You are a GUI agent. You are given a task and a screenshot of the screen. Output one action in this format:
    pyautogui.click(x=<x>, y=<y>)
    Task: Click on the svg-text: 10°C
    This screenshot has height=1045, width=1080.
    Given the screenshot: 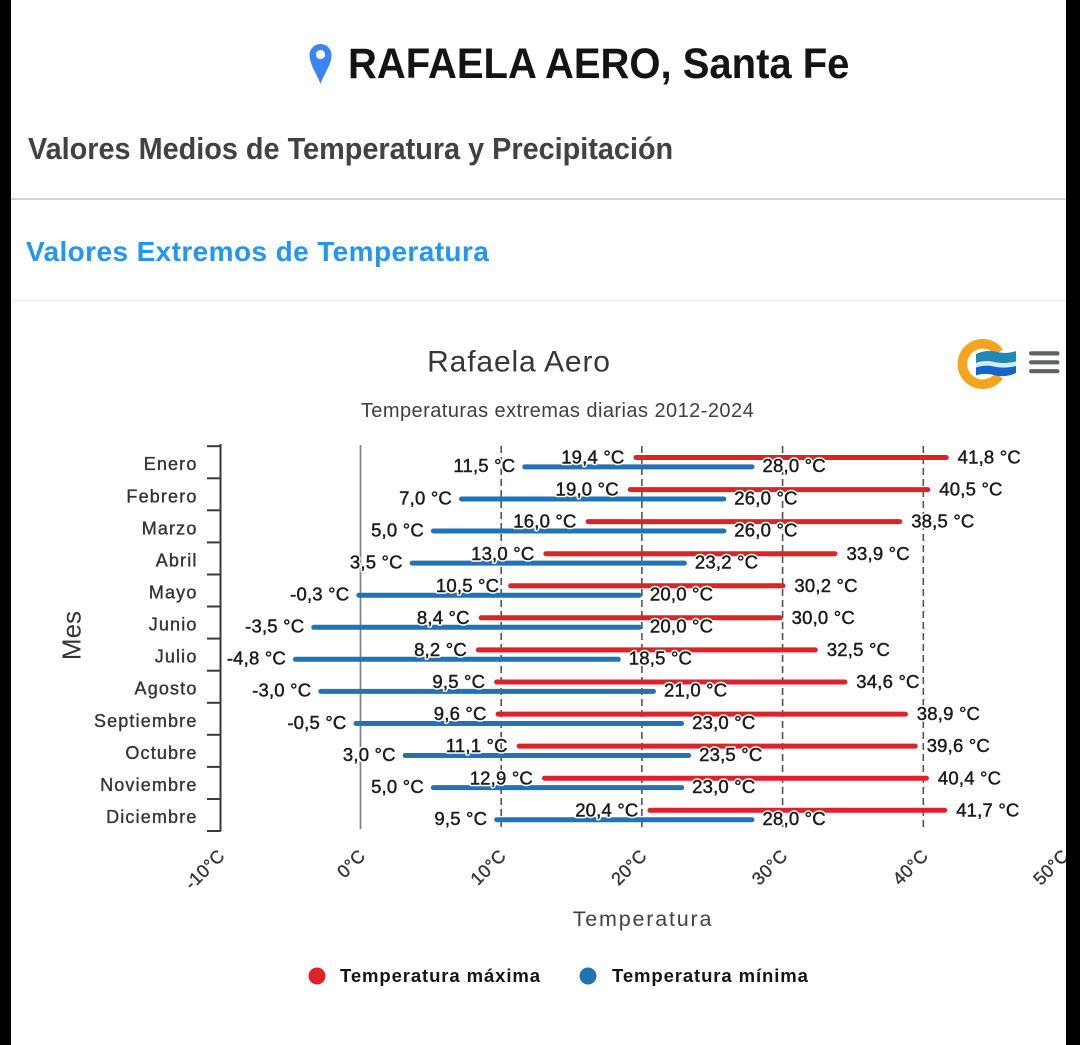 What is the action you would take?
    pyautogui.click(x=488, y=867)
    